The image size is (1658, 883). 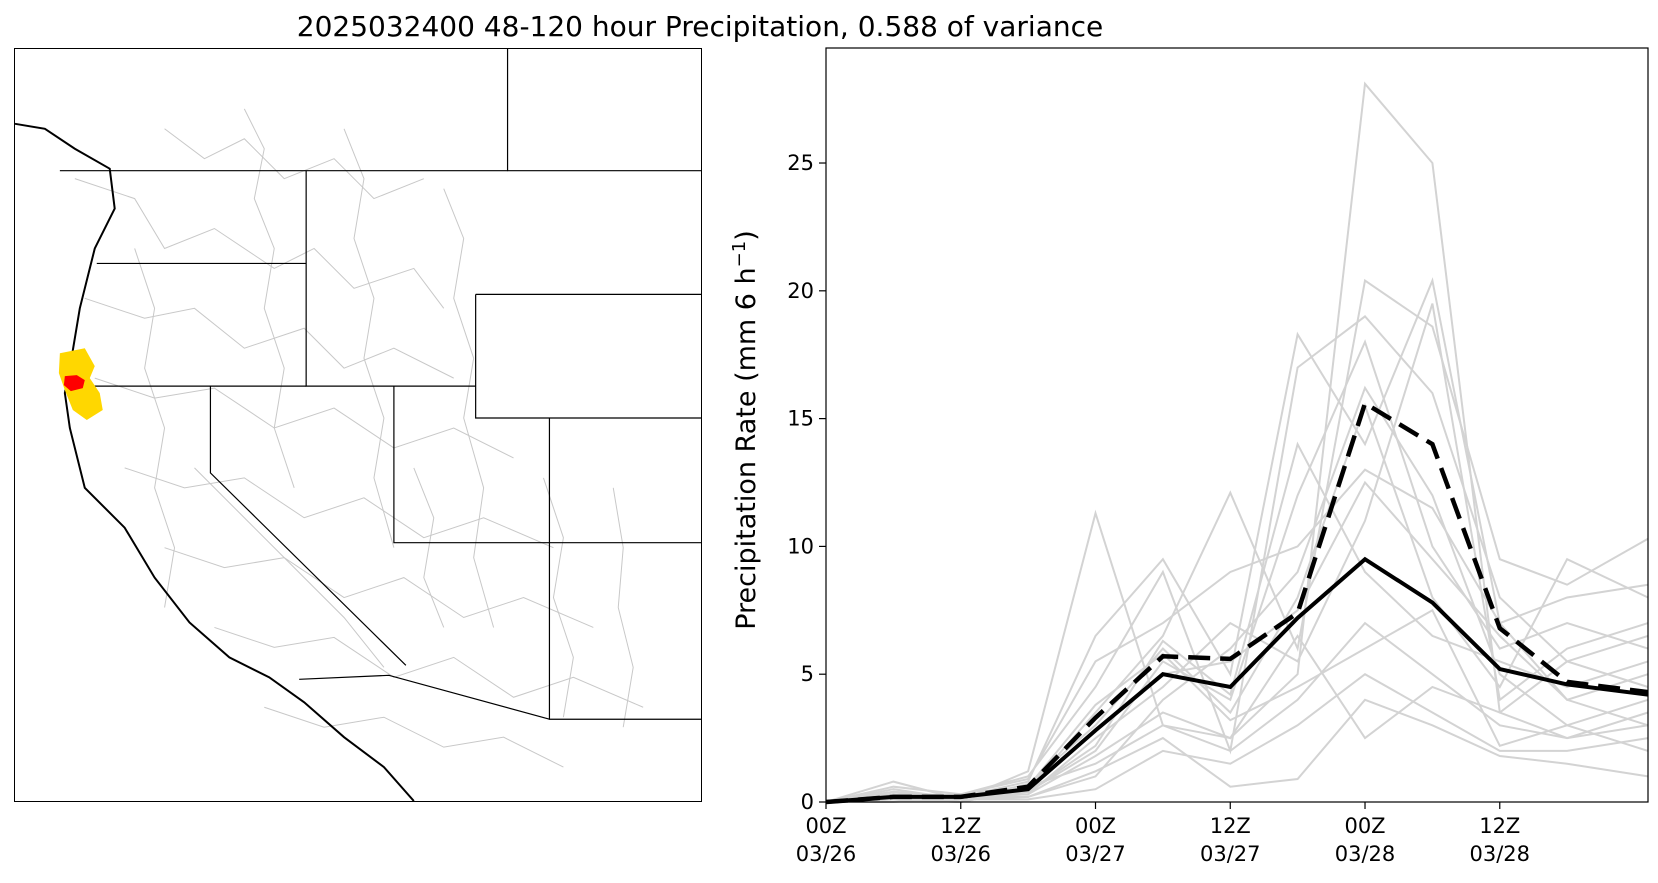 What do you see at coordinates (800, 291) in the screenshot?
I see `y-tick-label: 20` at bounding box center [800, 291].